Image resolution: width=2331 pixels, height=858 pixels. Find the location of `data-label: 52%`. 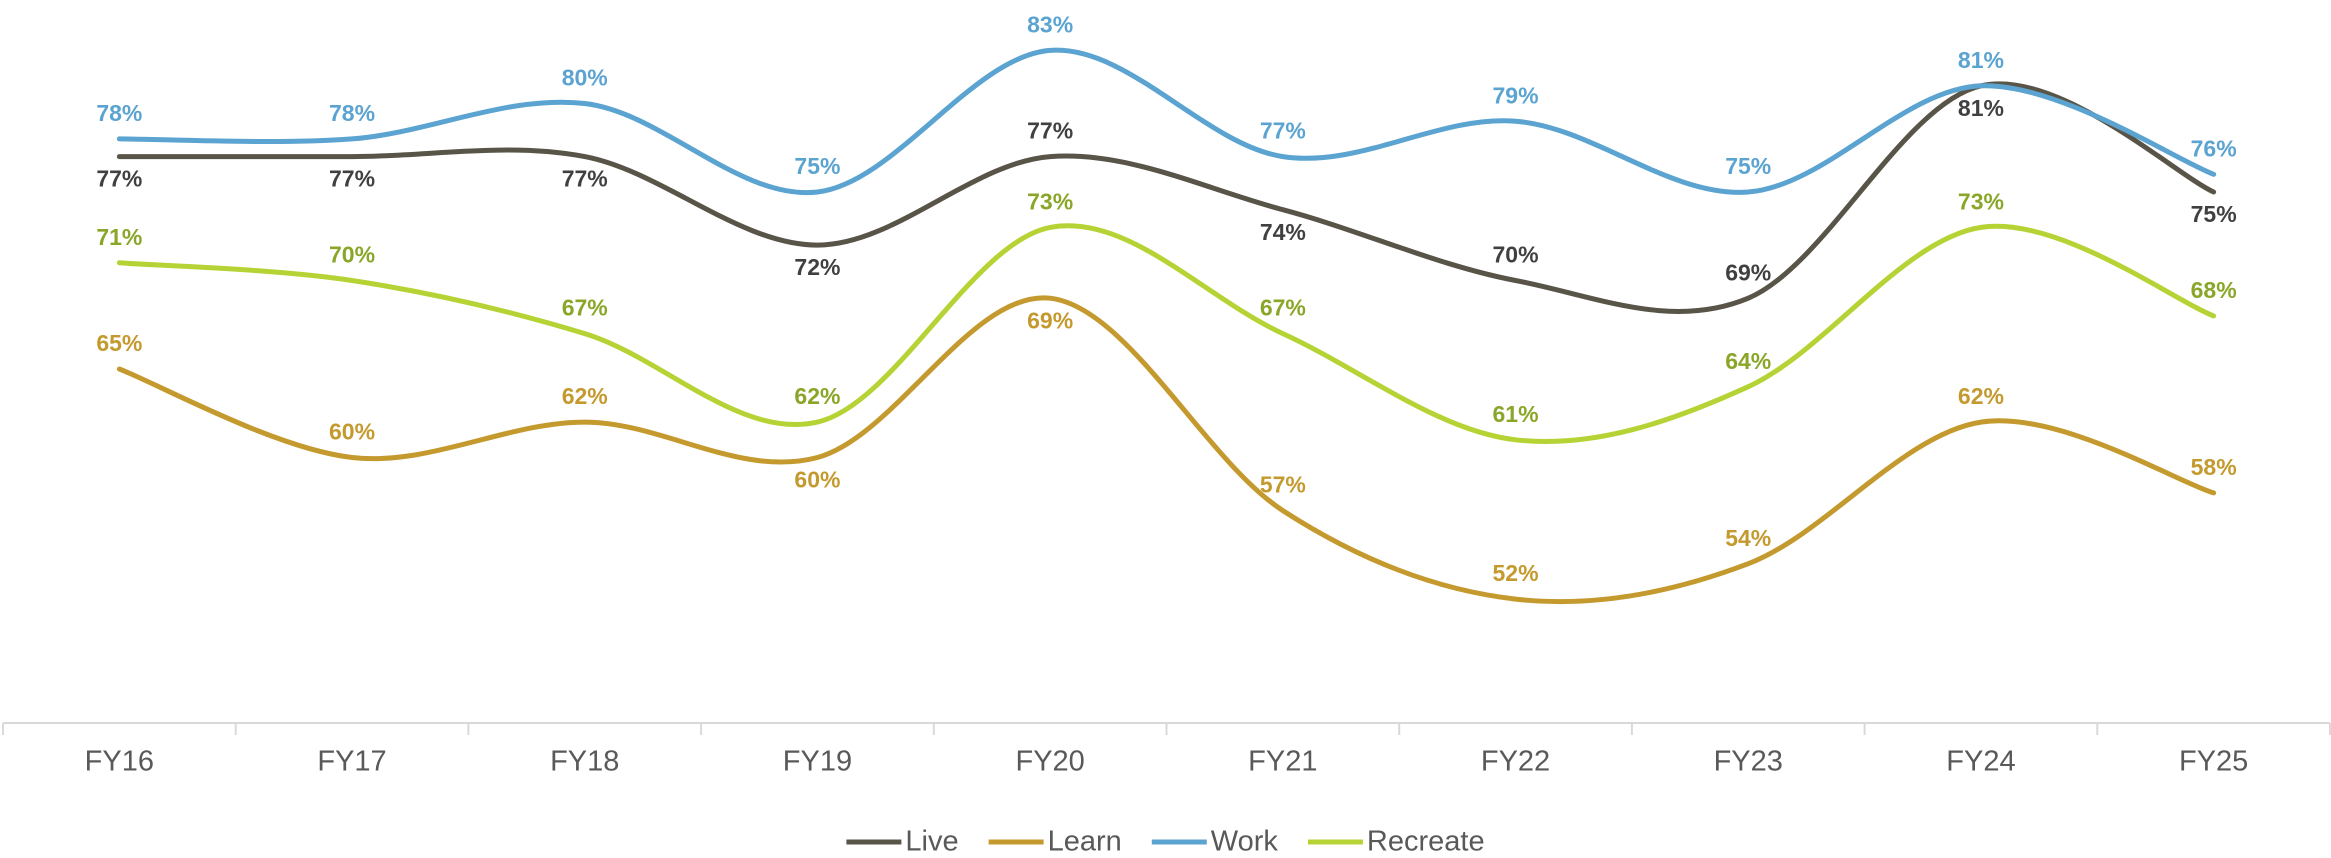

data-label: 52% is located at coordinates (1516, 573).